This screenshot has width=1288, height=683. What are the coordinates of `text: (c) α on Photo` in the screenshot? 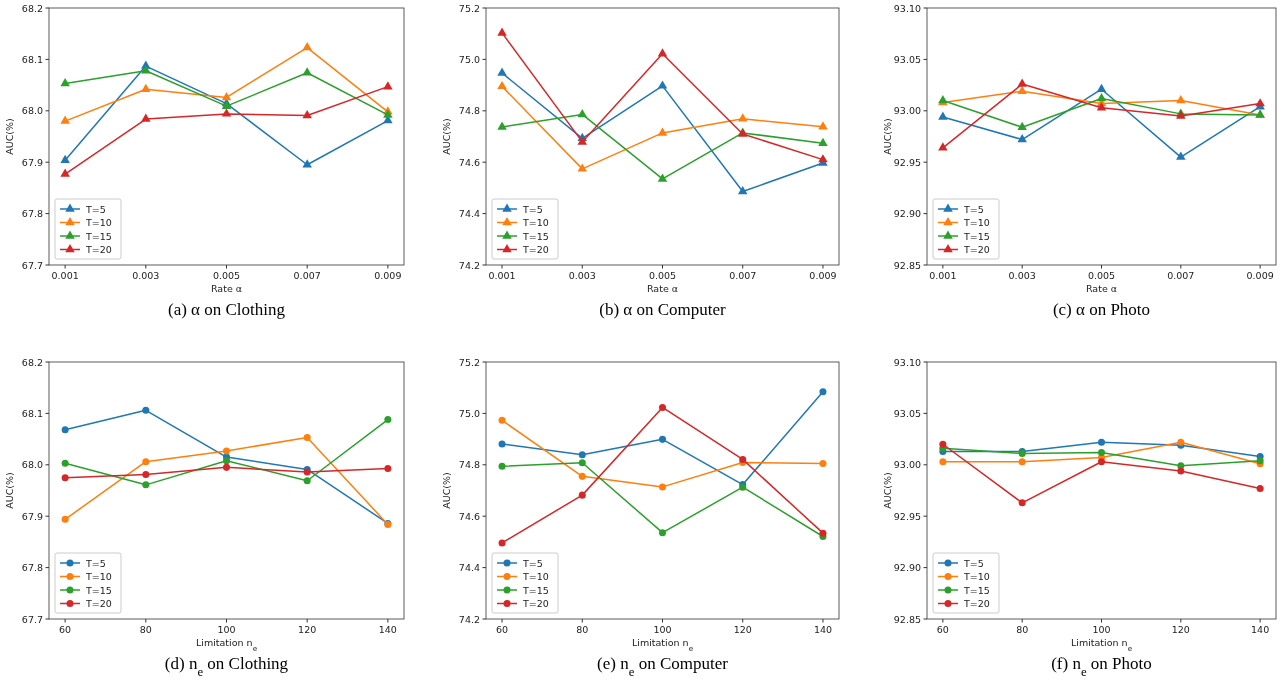 It's located at (1101, 309).